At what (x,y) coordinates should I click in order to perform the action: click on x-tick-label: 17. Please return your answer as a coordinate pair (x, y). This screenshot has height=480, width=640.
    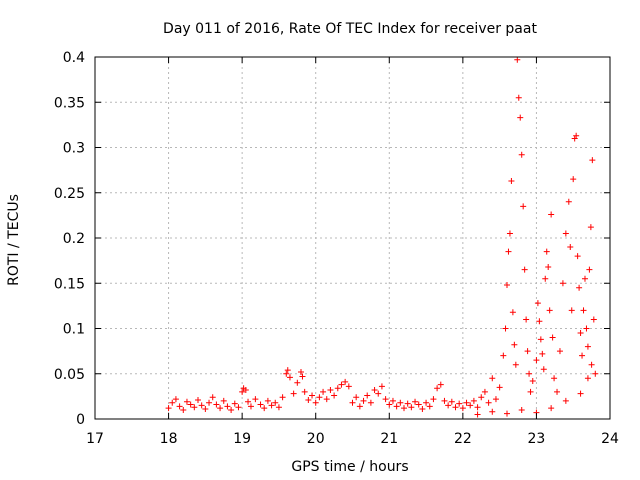
    Looking at the image, I should click on (95, 439).